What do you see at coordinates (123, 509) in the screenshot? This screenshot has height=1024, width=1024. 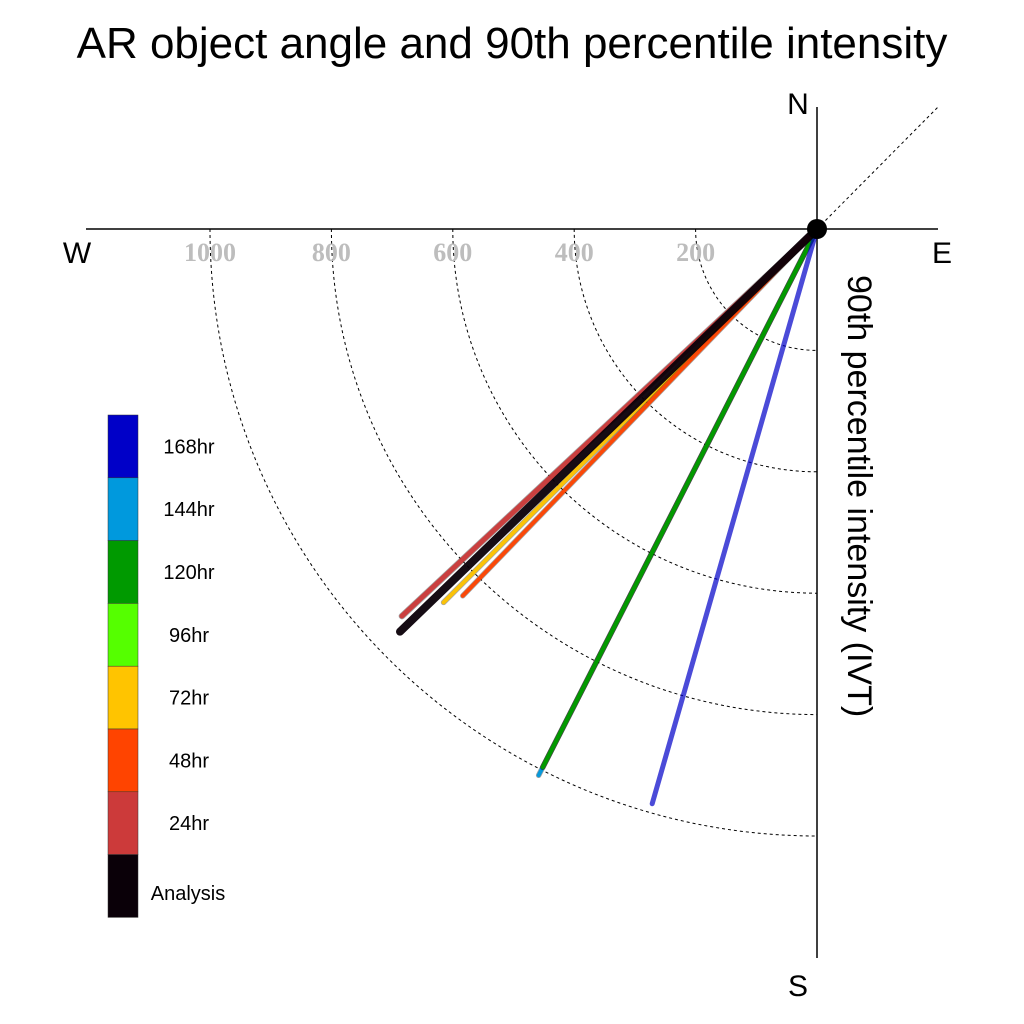 I see `legend-swatch-144hr` at bounding box center [123, 509].